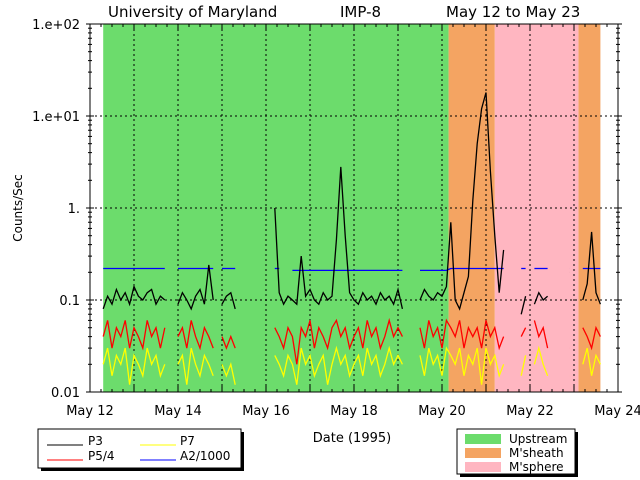 The width and height of the screenshot is (640, 480). I want to click on x-tick-label: May 16, so click(266, 411).